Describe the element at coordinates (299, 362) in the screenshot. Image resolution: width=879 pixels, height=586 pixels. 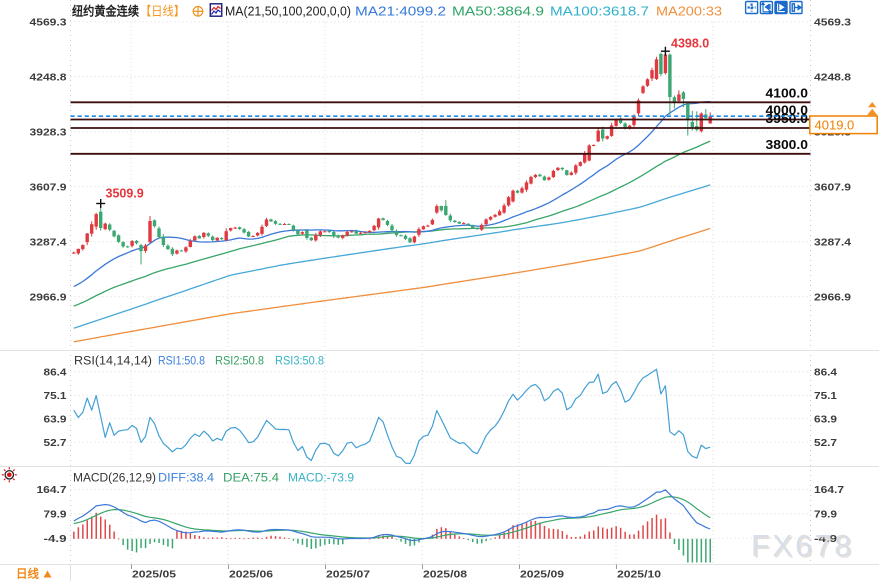
I see `svg-text: RSI3:50.8` at that location.